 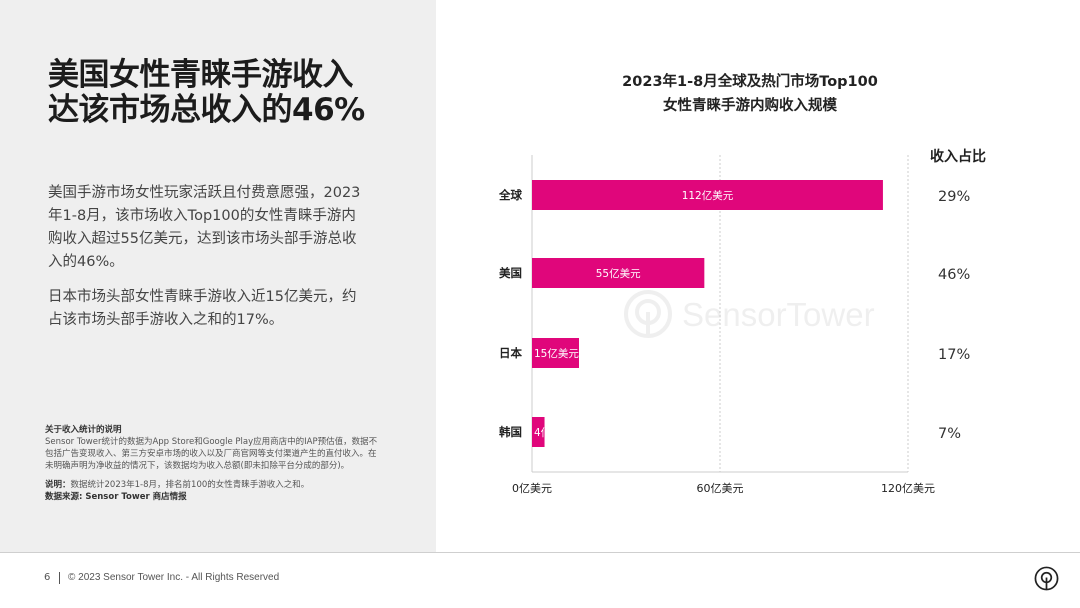 I want to click on chart-title: 2023年1-8月全球及热门市场Top100 女性青睐手游内购收入规模, so click(x=750, y=94).